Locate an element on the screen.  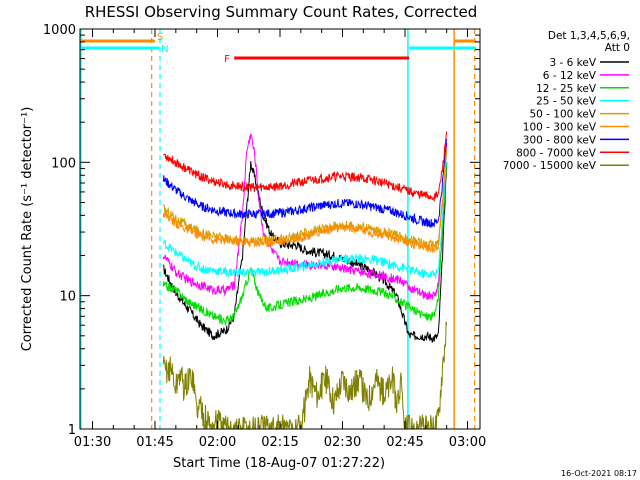
y-axis-label: Corrected Count Rate (s⁻¹ detector⁻¹) is located at coordinates (27, 229).